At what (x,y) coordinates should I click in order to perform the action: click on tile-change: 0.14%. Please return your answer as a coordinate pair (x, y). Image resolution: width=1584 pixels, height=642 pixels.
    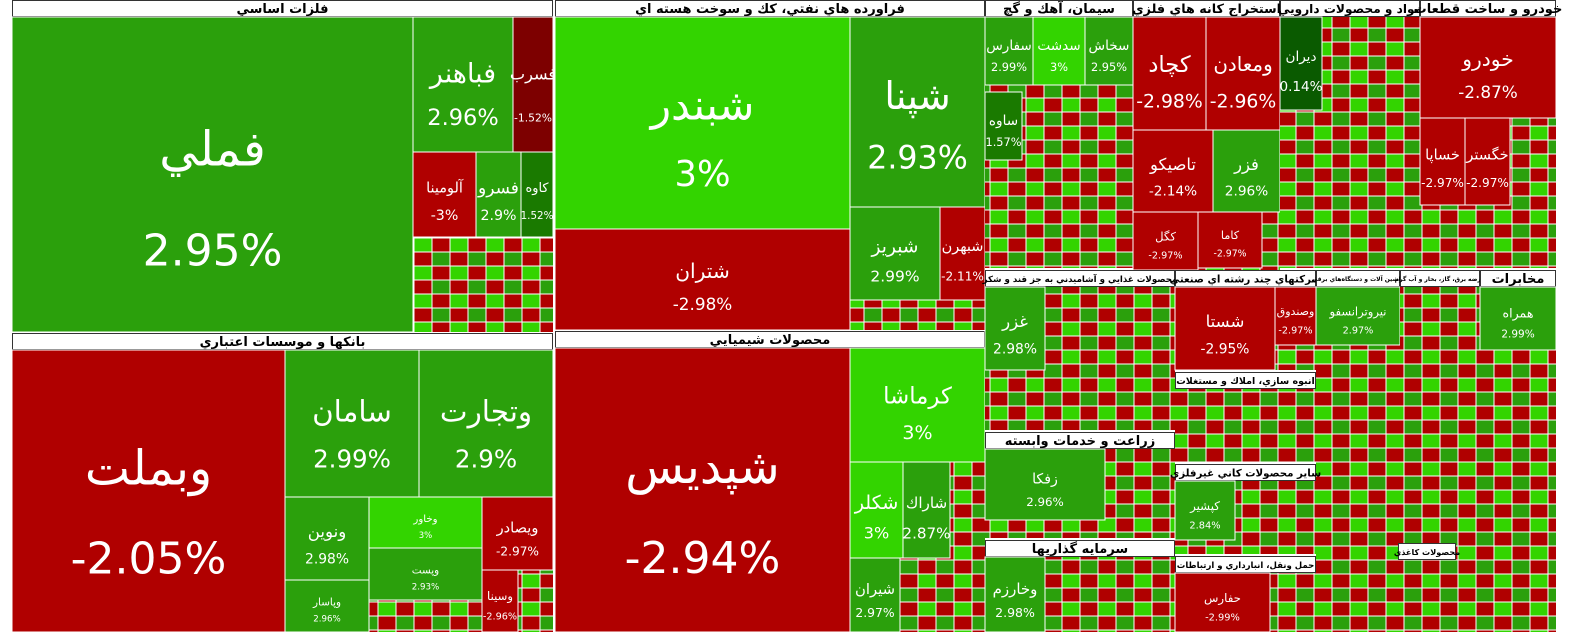
    Looking at the image, I should click on (1301, 87).